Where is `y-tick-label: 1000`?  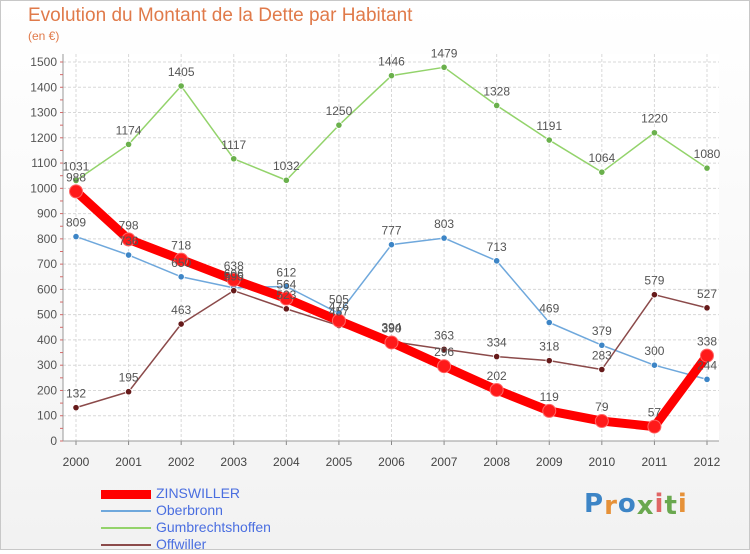 y-tick-label: 1000 is located at coordinates (43, 188).